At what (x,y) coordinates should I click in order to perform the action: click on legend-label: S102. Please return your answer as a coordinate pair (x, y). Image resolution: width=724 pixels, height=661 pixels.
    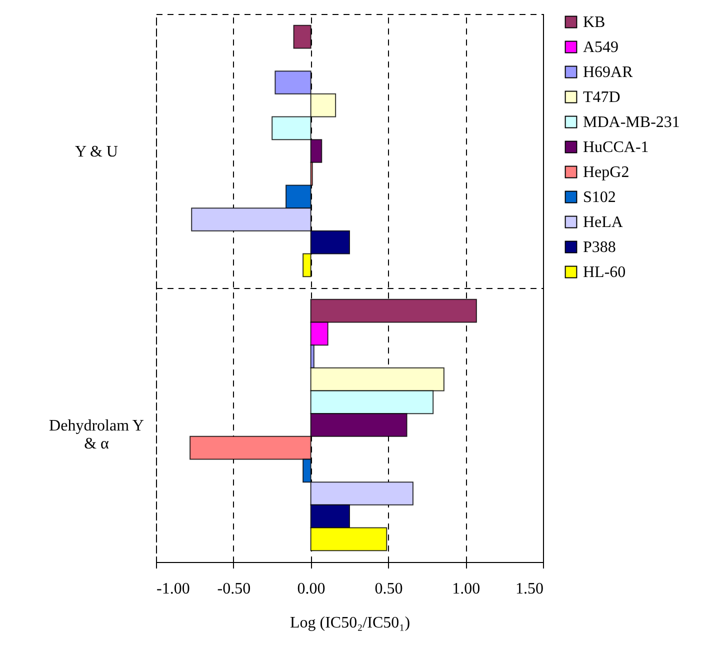
    Looking at the image, I should click on (599, 197).